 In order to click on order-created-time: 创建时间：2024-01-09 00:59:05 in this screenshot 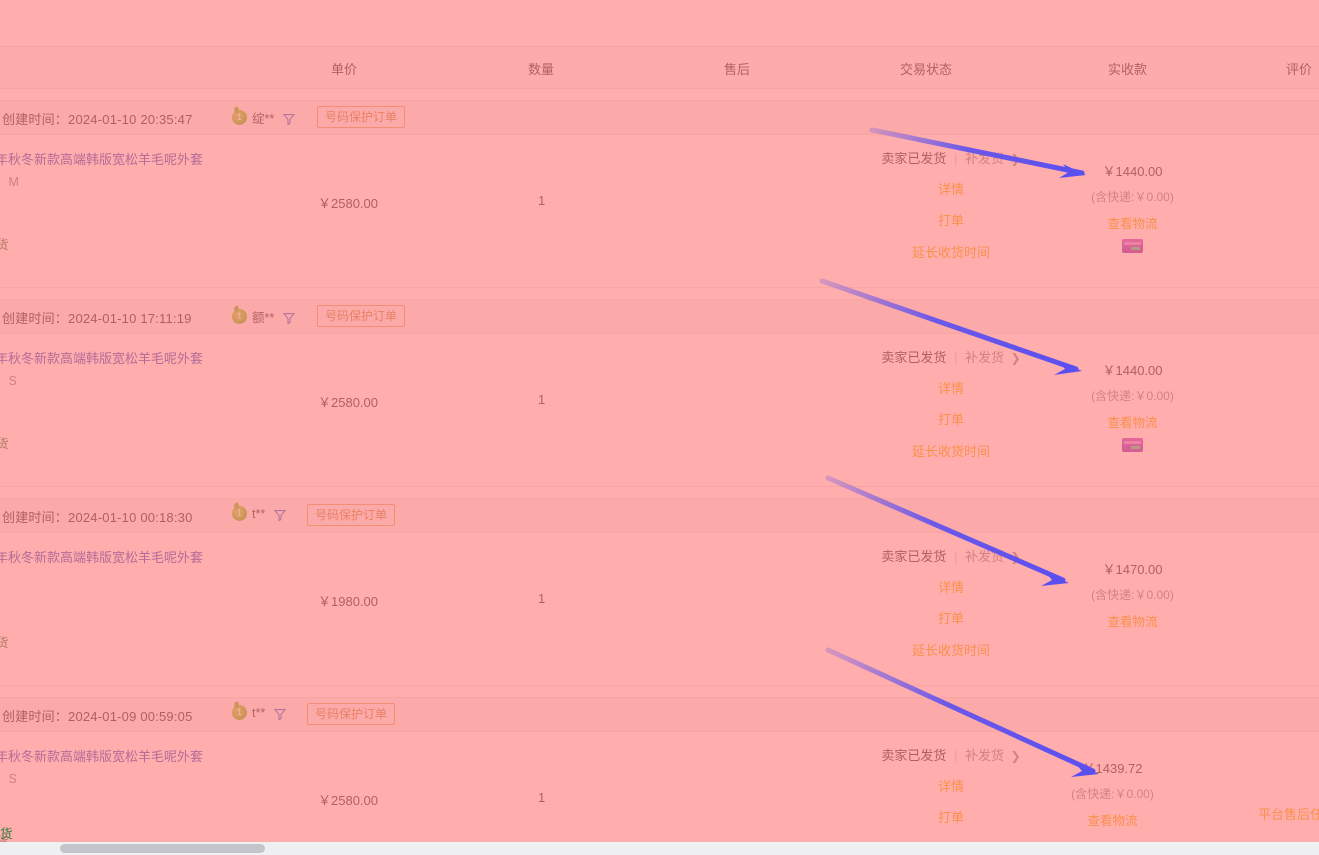, I will do `click(97, 715)`.